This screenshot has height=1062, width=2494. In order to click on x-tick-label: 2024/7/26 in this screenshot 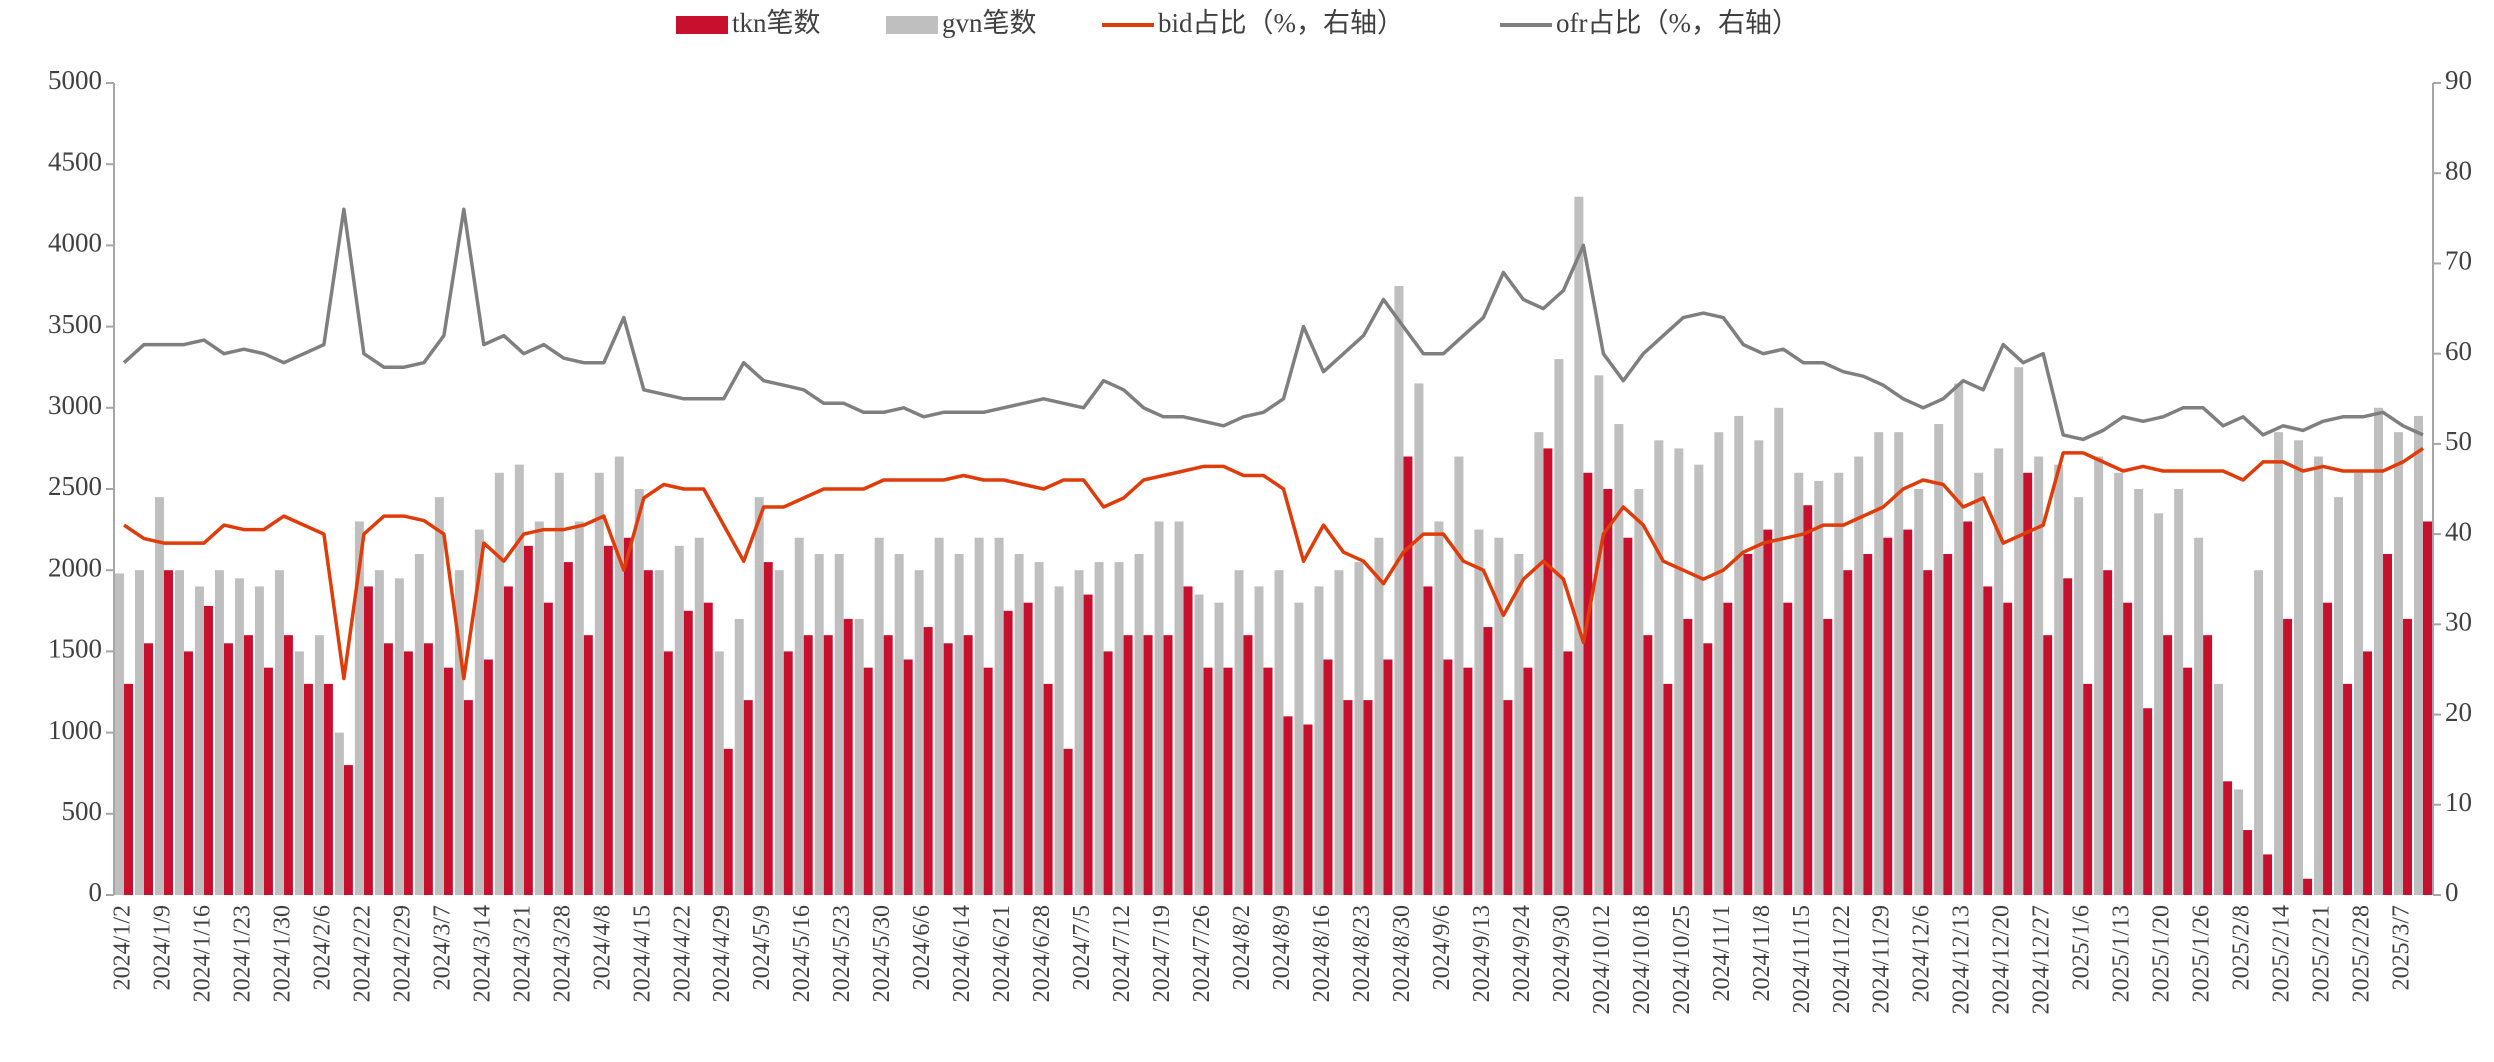, I will do `click(1202, 953)`.